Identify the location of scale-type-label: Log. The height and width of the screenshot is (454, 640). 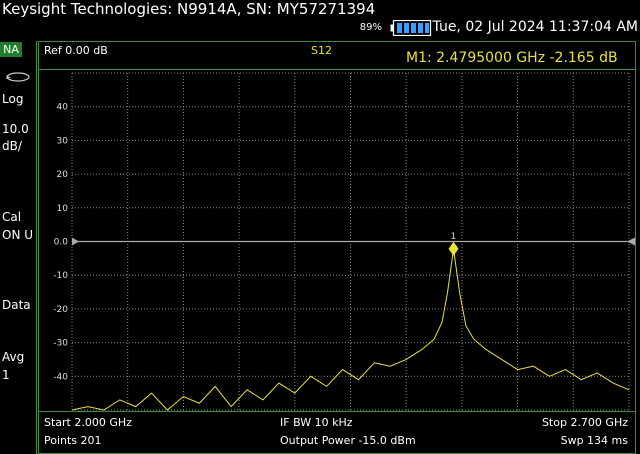
(13, 99).